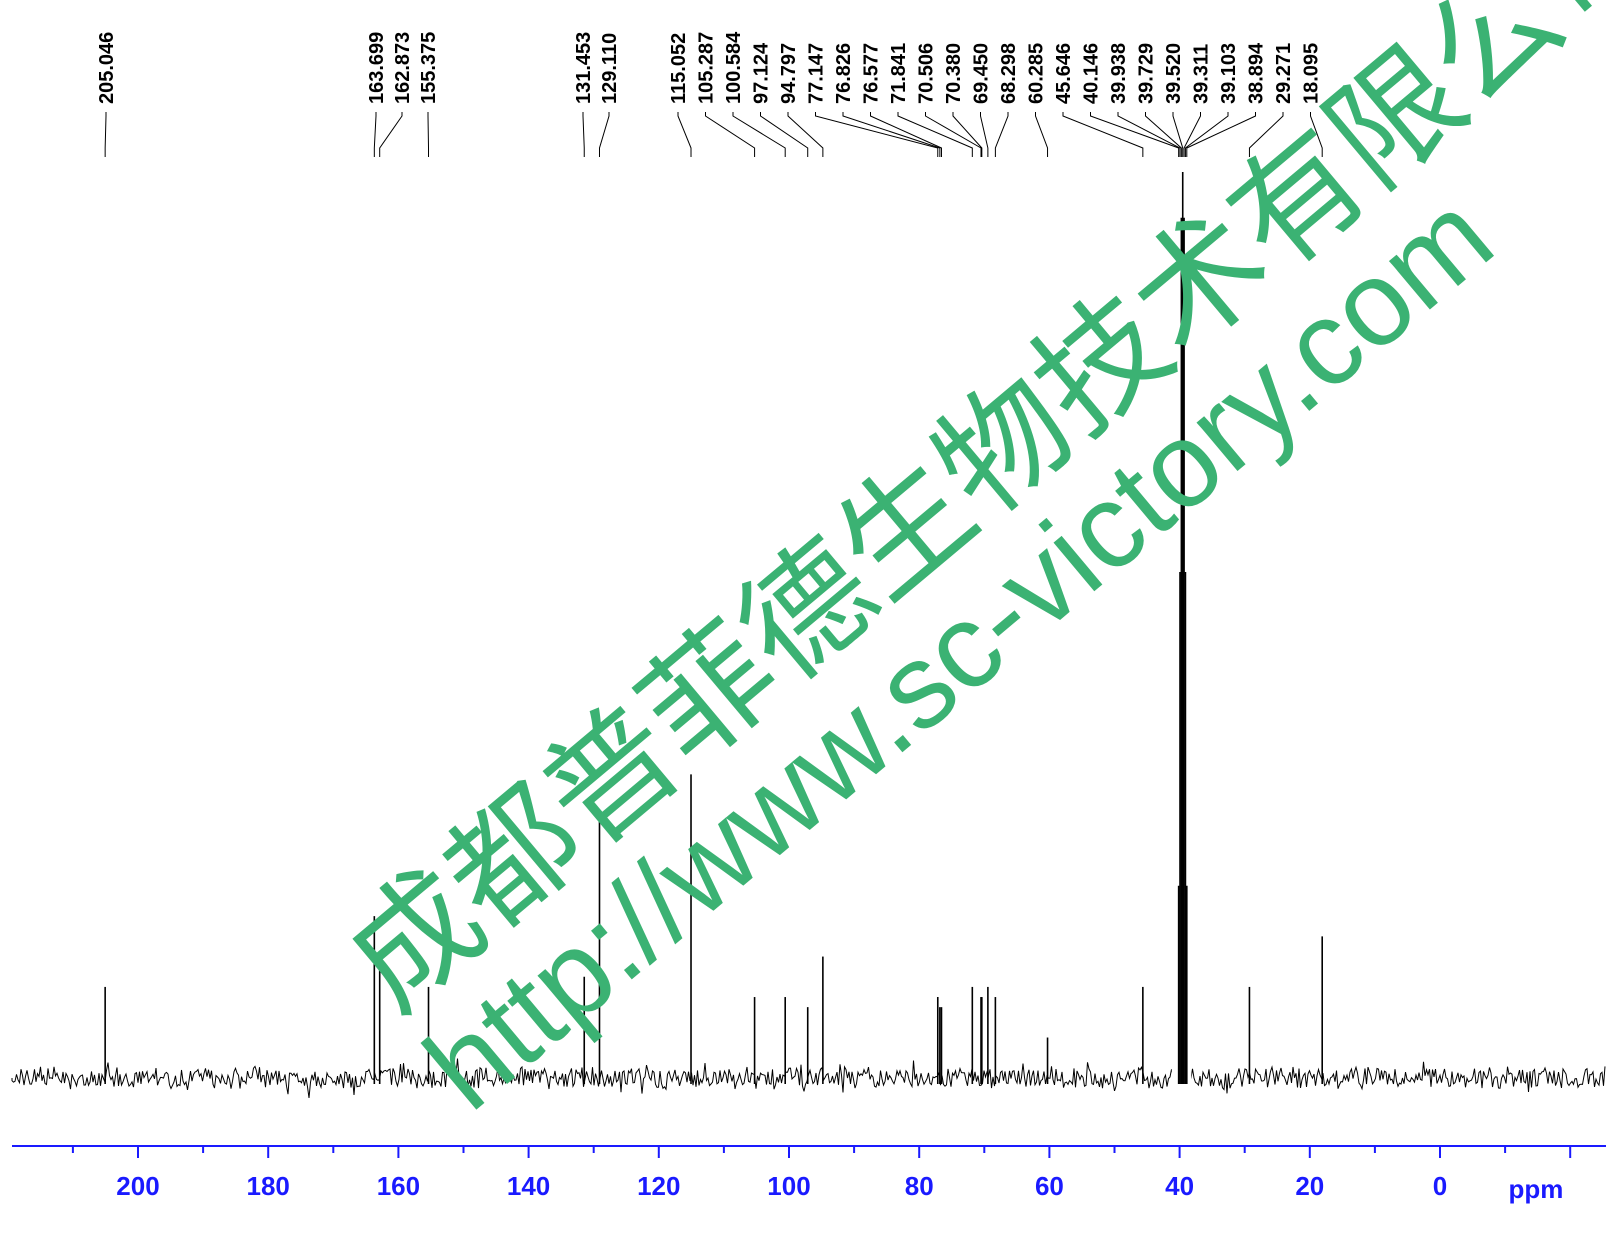  What do you see at coordinates (429, 68) in the screenshot?
I see `peak-label-3: 155.375` at bounding box center [429, 68].